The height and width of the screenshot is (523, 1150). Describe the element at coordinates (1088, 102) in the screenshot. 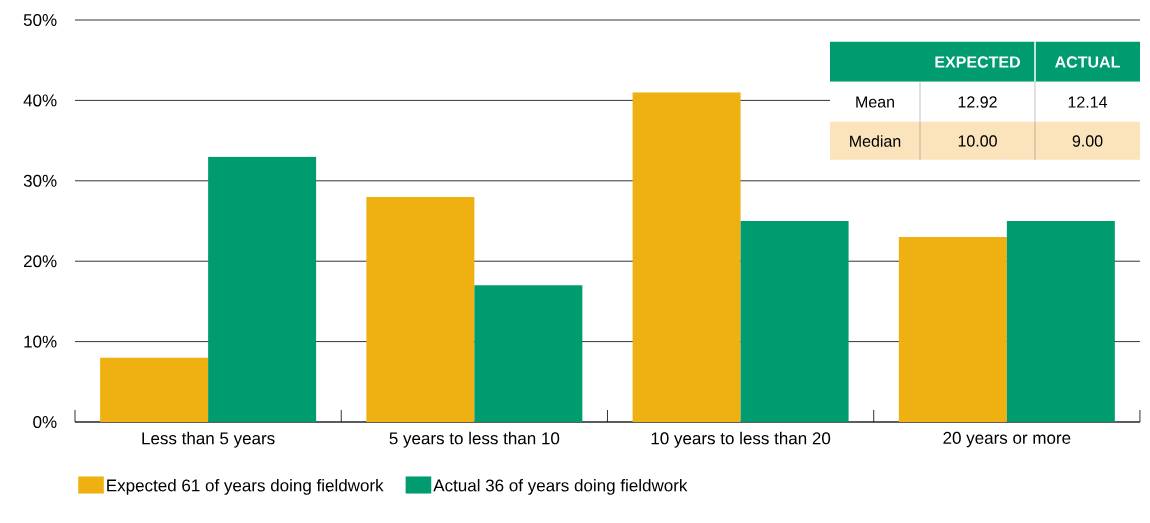

I see `annotation: 12.14` at that location.